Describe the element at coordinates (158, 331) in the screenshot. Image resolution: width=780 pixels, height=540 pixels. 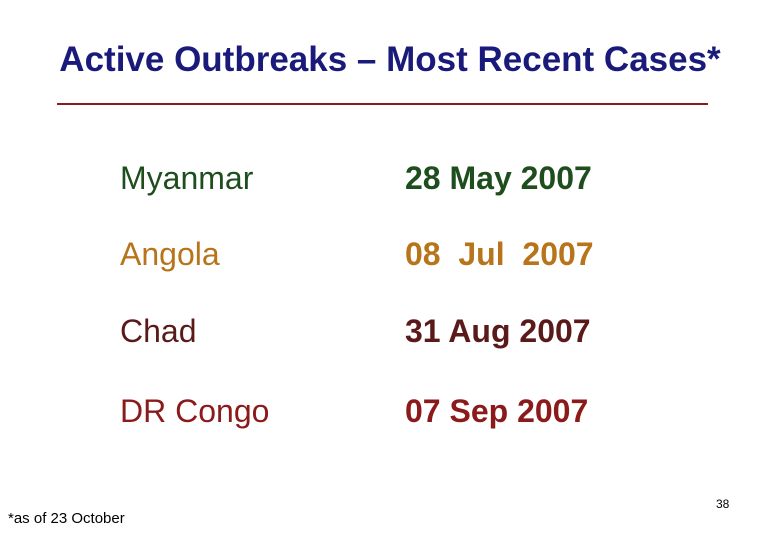
I see `country: Chad` at that location.